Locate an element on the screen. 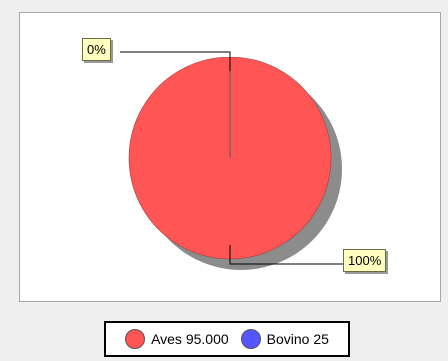  leader-line-aves is located at coordinates (286, 255).